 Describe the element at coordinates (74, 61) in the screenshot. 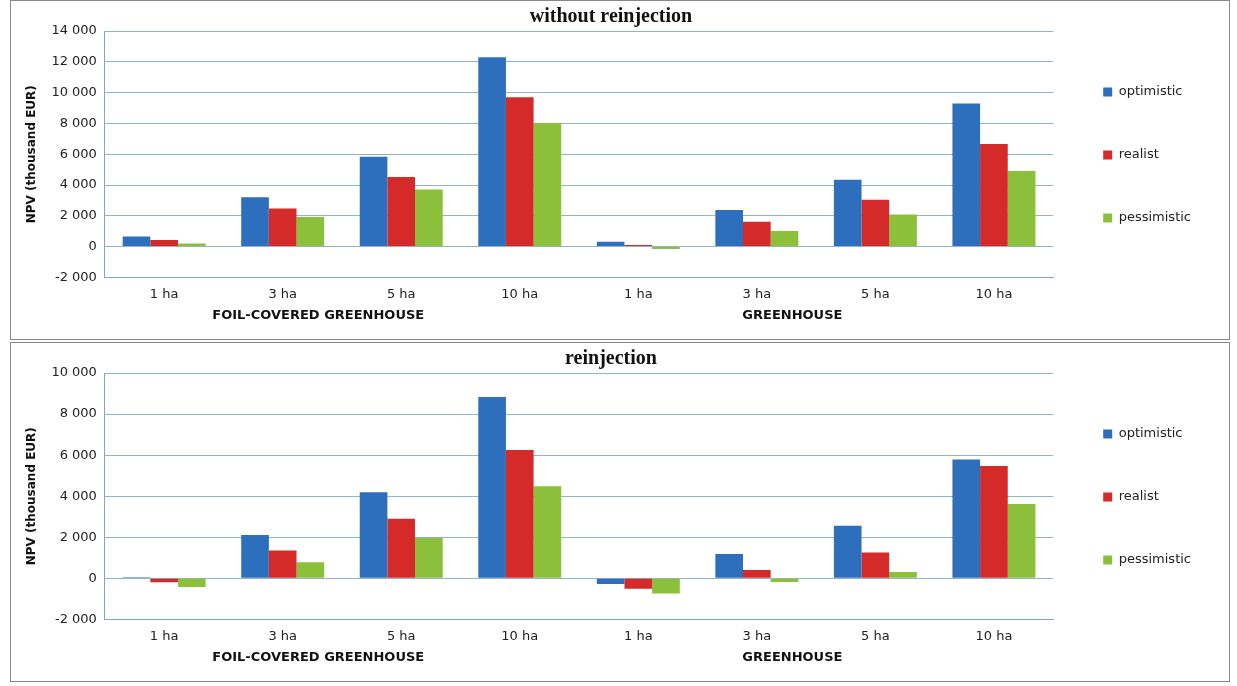

I see `y-tick-label: 12 000` at that location.